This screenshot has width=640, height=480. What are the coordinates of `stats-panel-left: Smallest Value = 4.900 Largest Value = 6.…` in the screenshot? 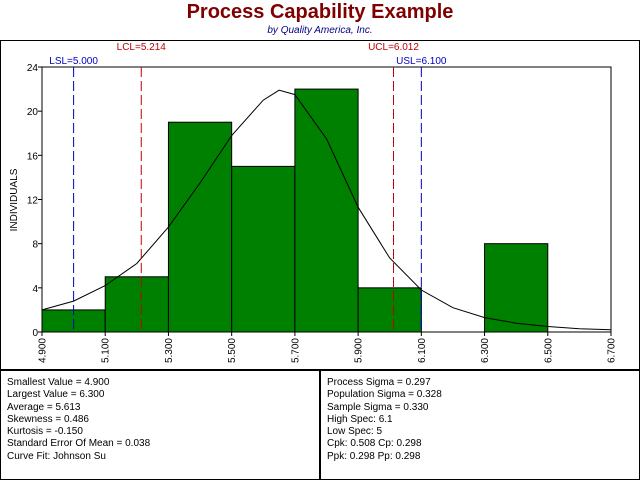 It's located at (160, 425).